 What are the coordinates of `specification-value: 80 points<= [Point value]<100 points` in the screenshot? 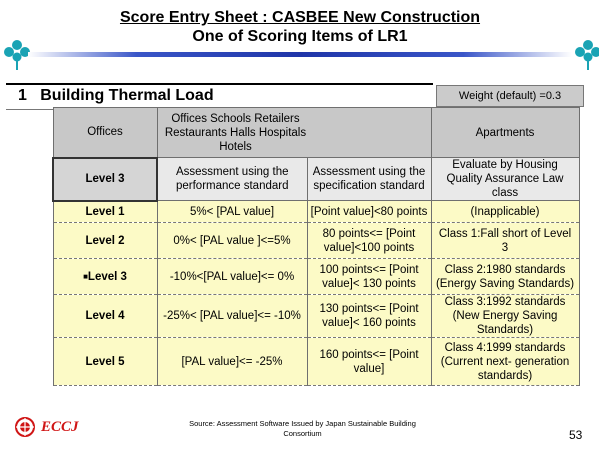 It's located at (369, 240).